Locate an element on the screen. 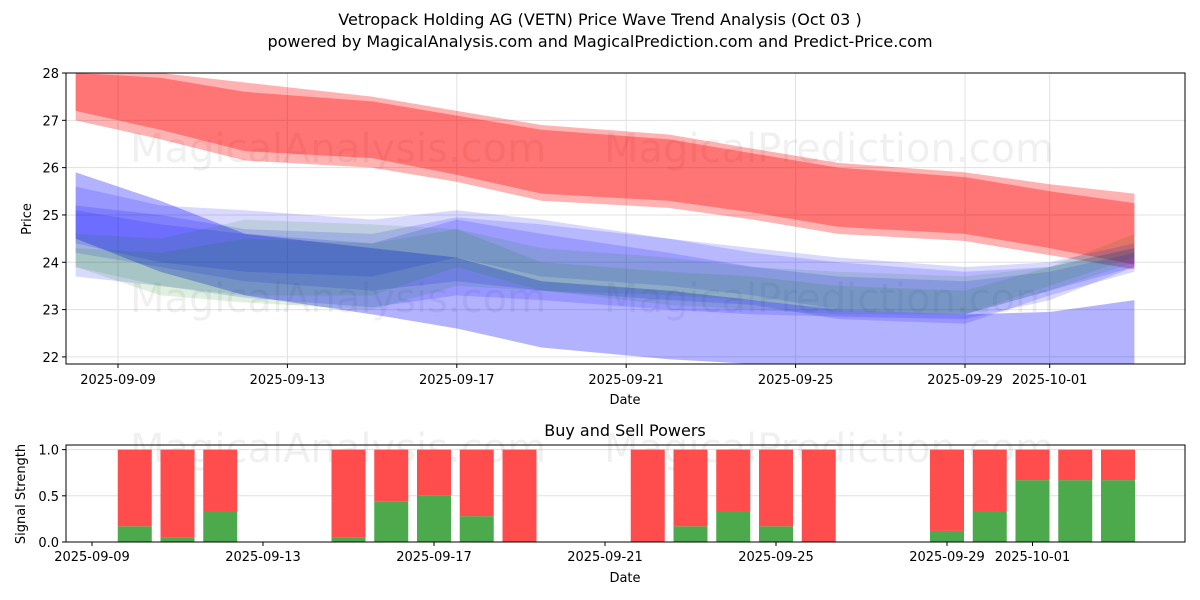 The width and height of the screenshot is (1200, 600). price-y-axis-label: Price is located at coordinates (27, 219).